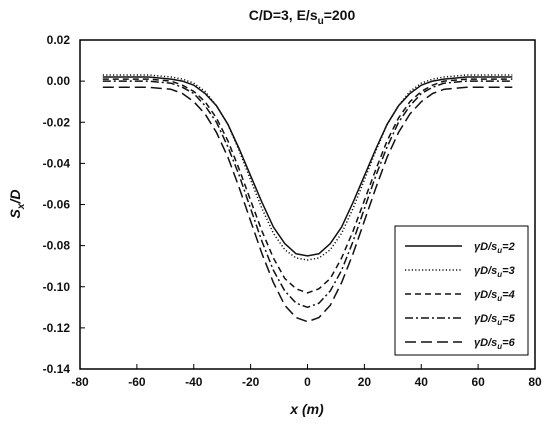 The image size is (550, 433). I want to click on y-tick-label: -0.02, so click(57, 122).